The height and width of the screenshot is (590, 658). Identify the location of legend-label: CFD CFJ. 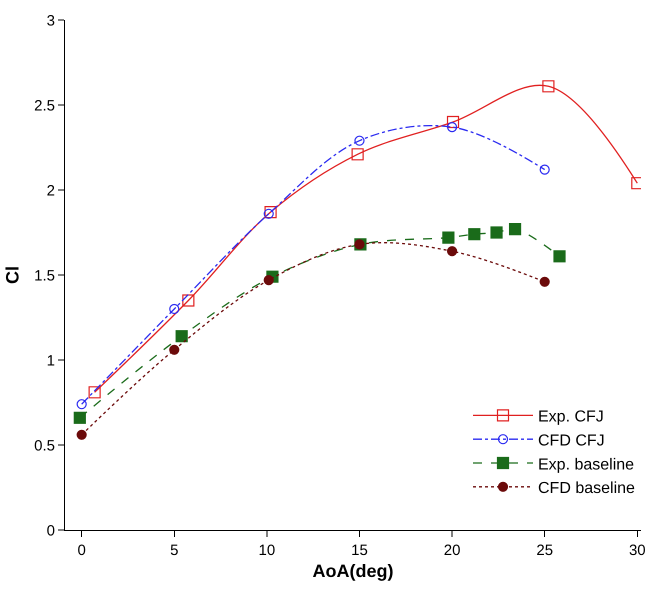
(571, 441).